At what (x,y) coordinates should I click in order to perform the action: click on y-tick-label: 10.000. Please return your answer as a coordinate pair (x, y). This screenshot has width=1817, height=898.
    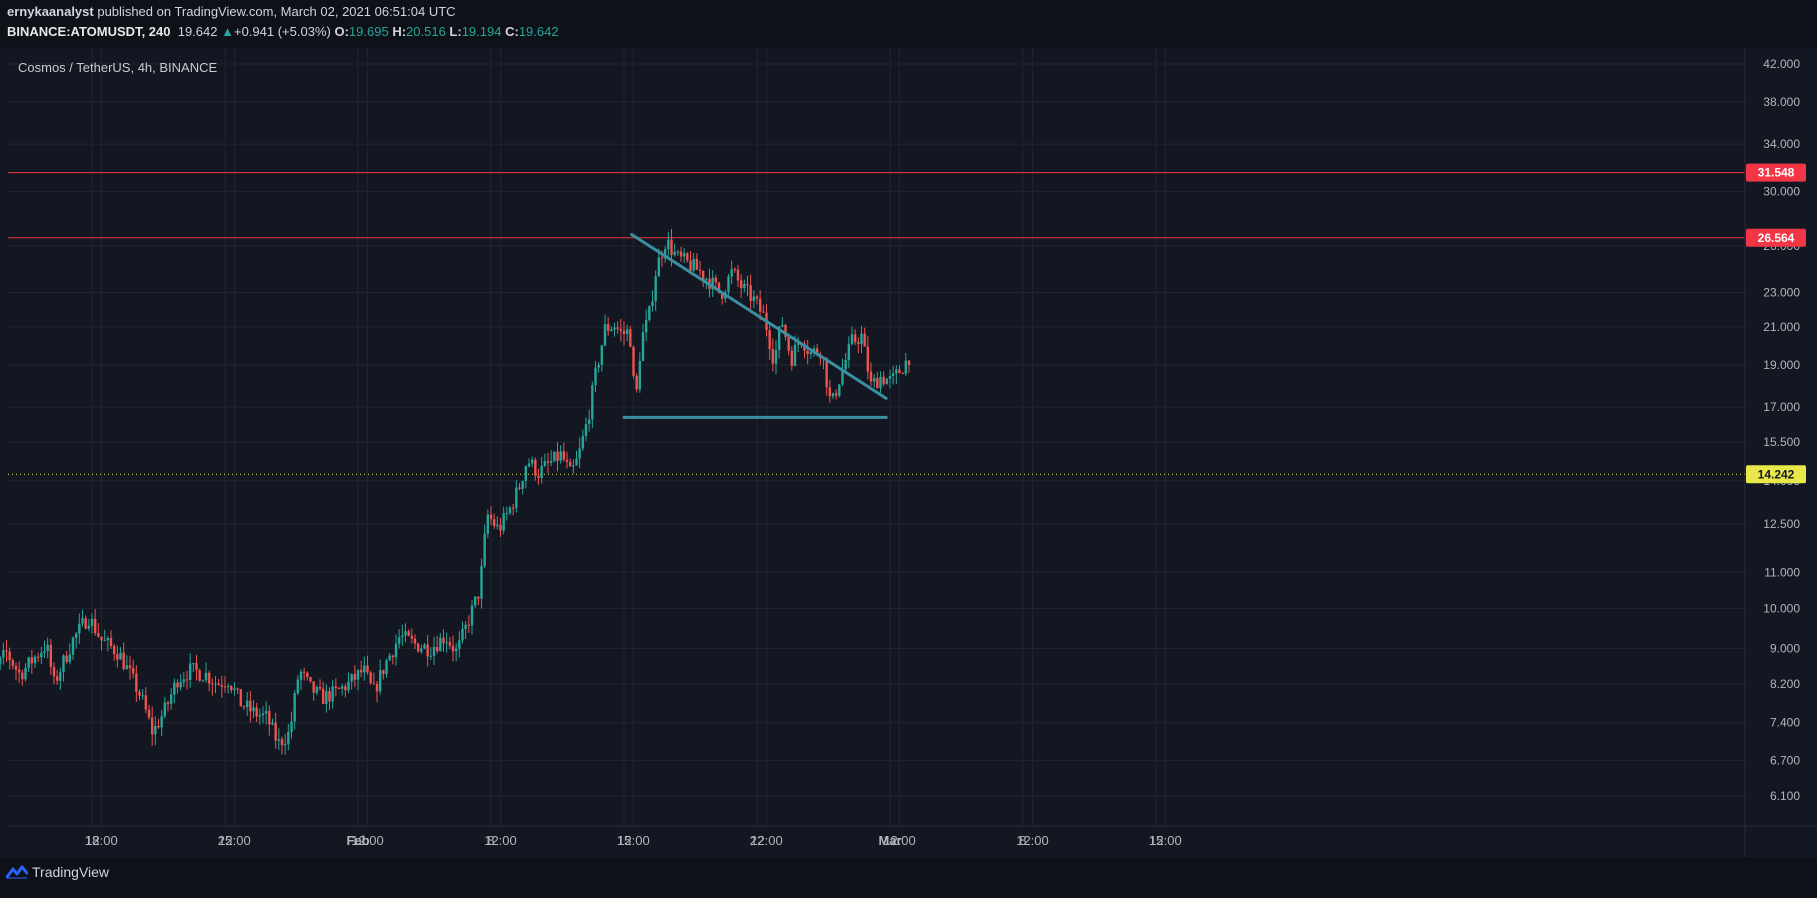
    Looking at the image, I should click on (1781, 608).